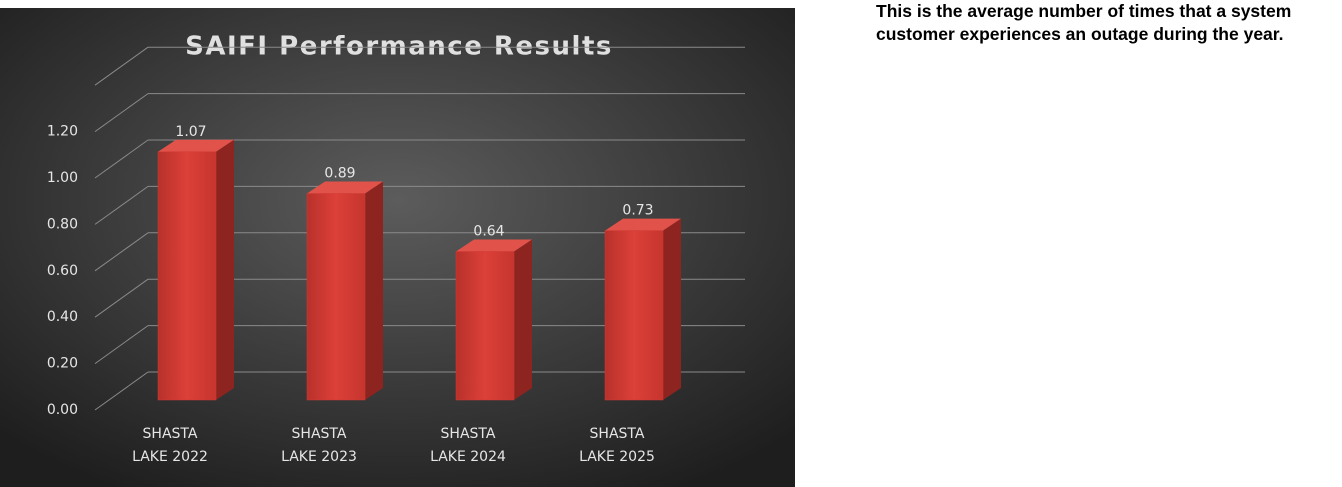 This screenshot has height=487, width=1342. Describe the element at coordinates (617, 445) in the screenshot. I see `x-tick-label: SHASTA LAKE 2025` at that location.